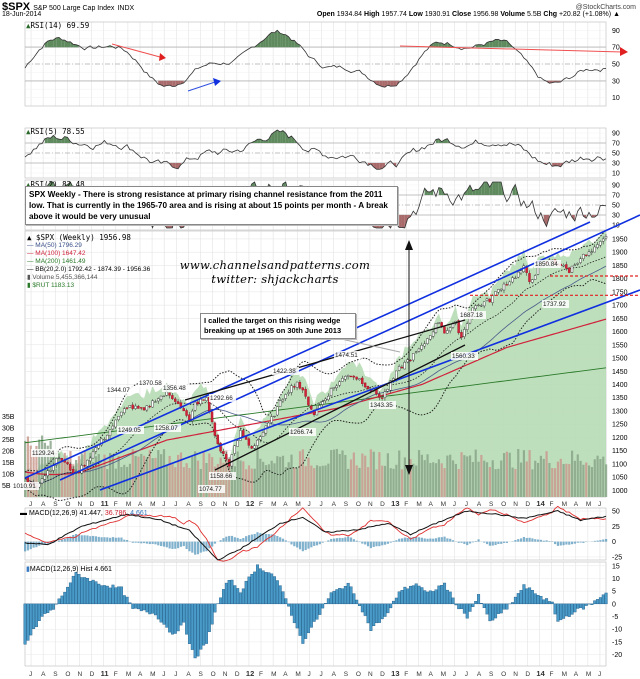 The width and height of the screenshot is (640, 679). What do you see at coordinates (55, 131) in the screenshot?
I see `rsi5-label: ▲RSI(5) 78.55` at bounding box center [55, 131].